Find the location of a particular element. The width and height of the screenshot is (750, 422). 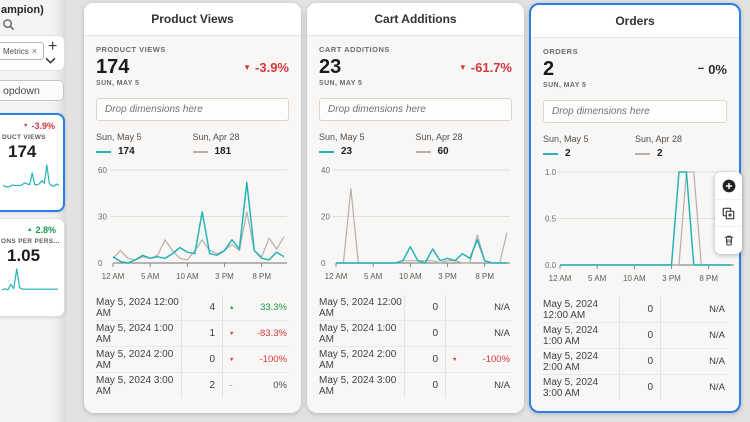

mini-metric-card-per-person: ▲ 2.8% ONS PER PERS... 1.05 is located at coordinates (32, 267).